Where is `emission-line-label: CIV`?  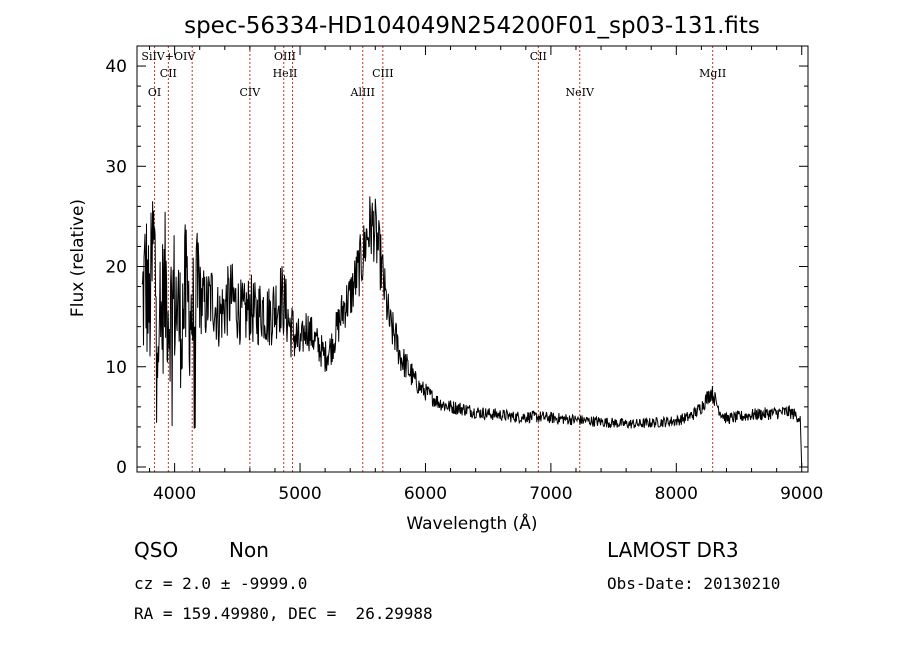 emission-line-label: CIV is located at coordinates (251, 92).